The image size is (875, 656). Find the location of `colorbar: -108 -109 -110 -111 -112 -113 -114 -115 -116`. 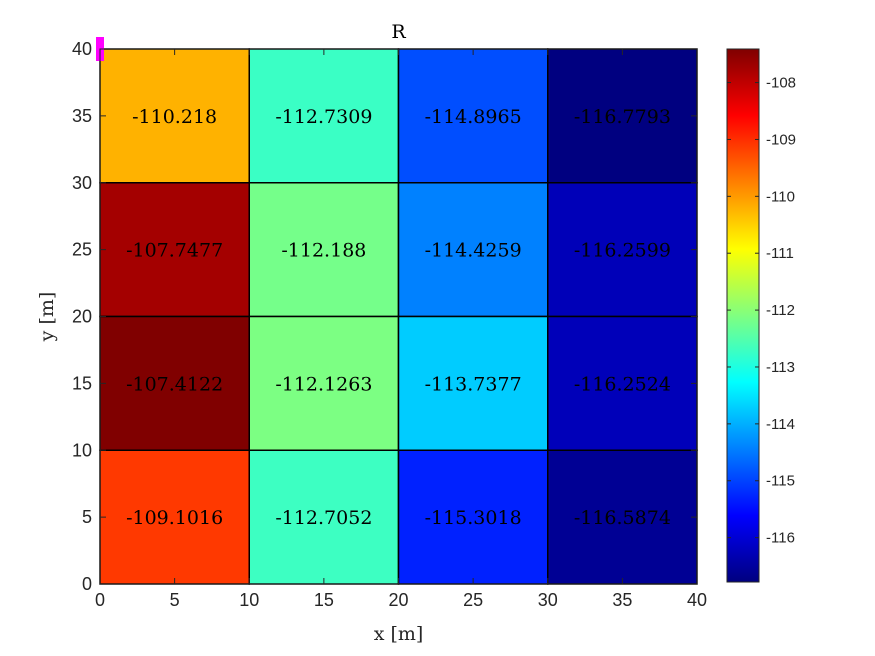

colorbar: -108 -109 -110 -111 -112 -113 -114 -115 -116 is located at coordinates (761, 315).